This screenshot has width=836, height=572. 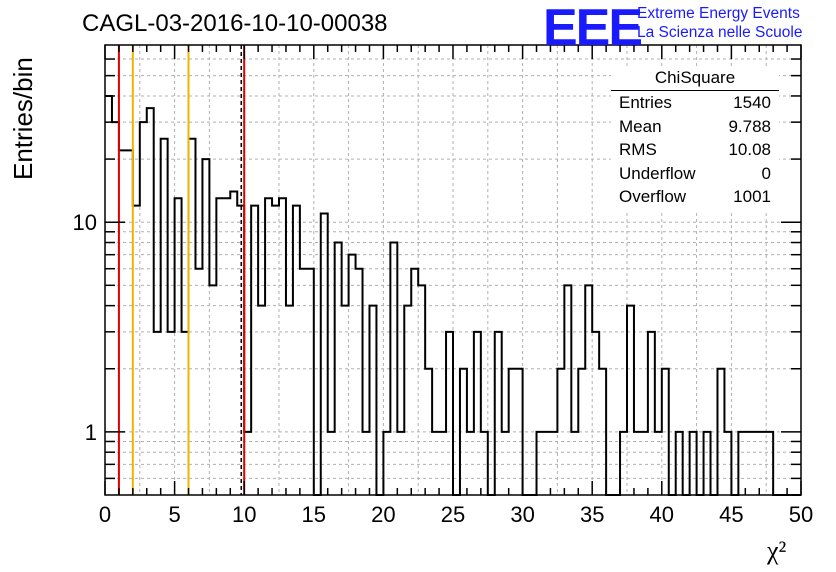 I want to click on x-tick-label: 30, so click(x=522, y=514).